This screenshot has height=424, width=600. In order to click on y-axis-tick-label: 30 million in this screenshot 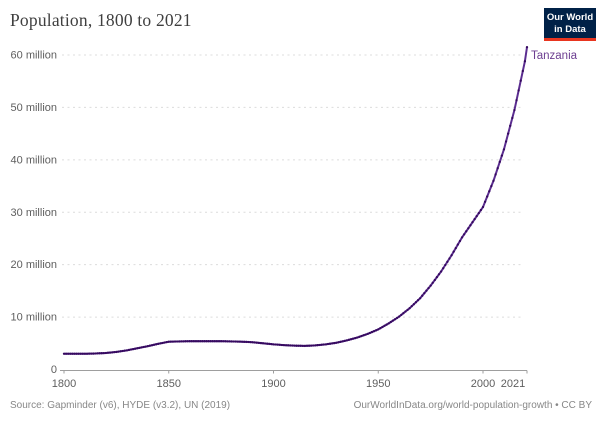, I will do `click(34, 213)`.